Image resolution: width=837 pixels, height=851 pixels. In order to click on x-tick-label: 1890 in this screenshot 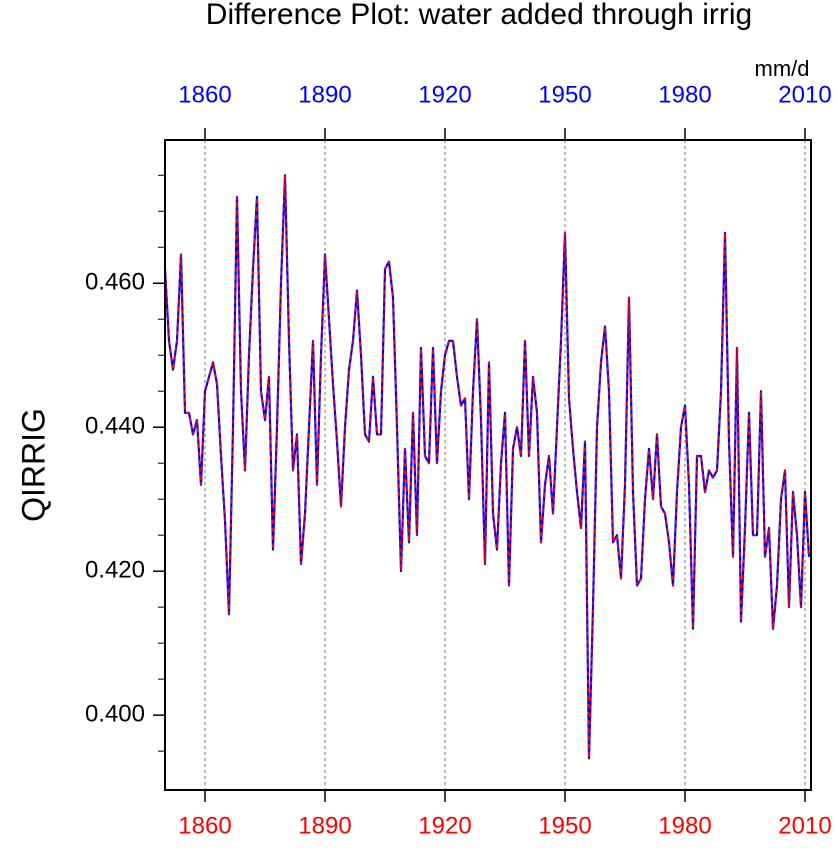, I will do `click(324, 825)`.